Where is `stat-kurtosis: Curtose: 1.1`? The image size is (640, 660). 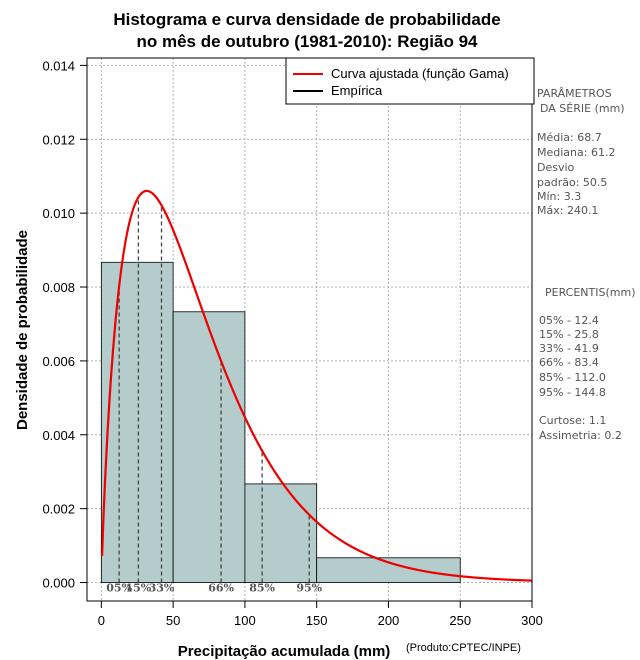
stat-kurtosis: Curtose: 1.1 is located at coordinates (572, 420).